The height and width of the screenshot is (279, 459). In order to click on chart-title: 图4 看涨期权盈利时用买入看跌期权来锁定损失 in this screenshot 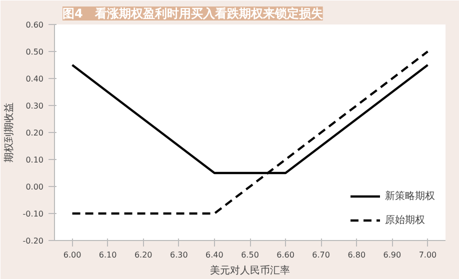, I will do `click(193, 13)`.